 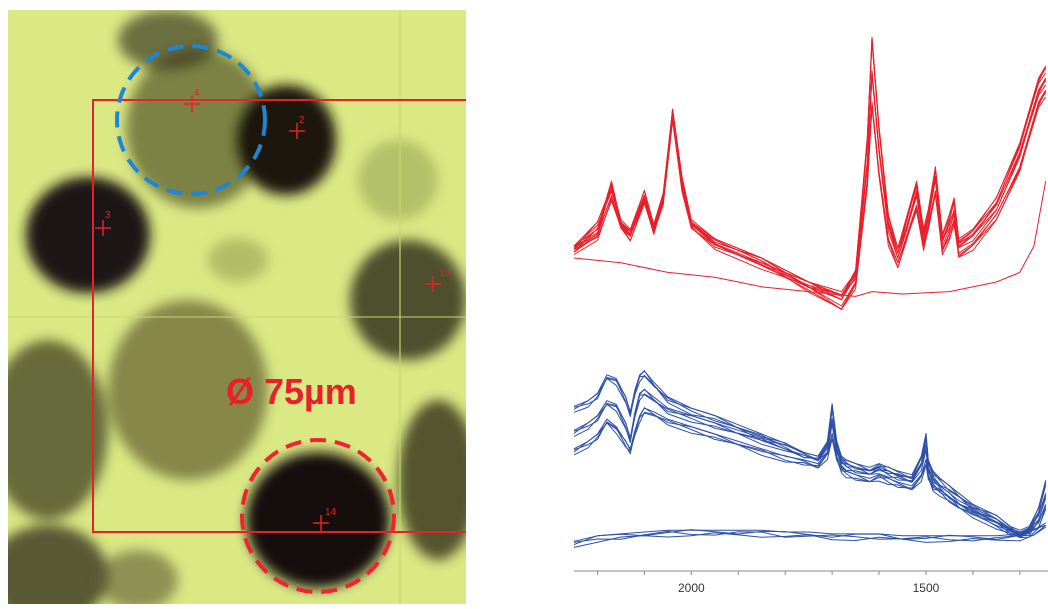 I want to click on marker-3-cross, so click(x=103, y=228).